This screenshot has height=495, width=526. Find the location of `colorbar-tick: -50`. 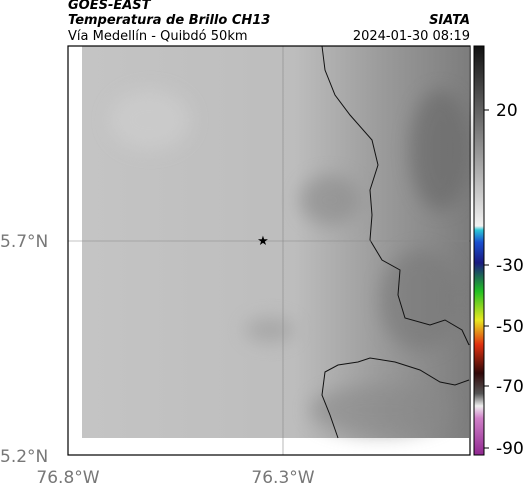

colorbar-tick: -50 is located at coordinates (510, 327).